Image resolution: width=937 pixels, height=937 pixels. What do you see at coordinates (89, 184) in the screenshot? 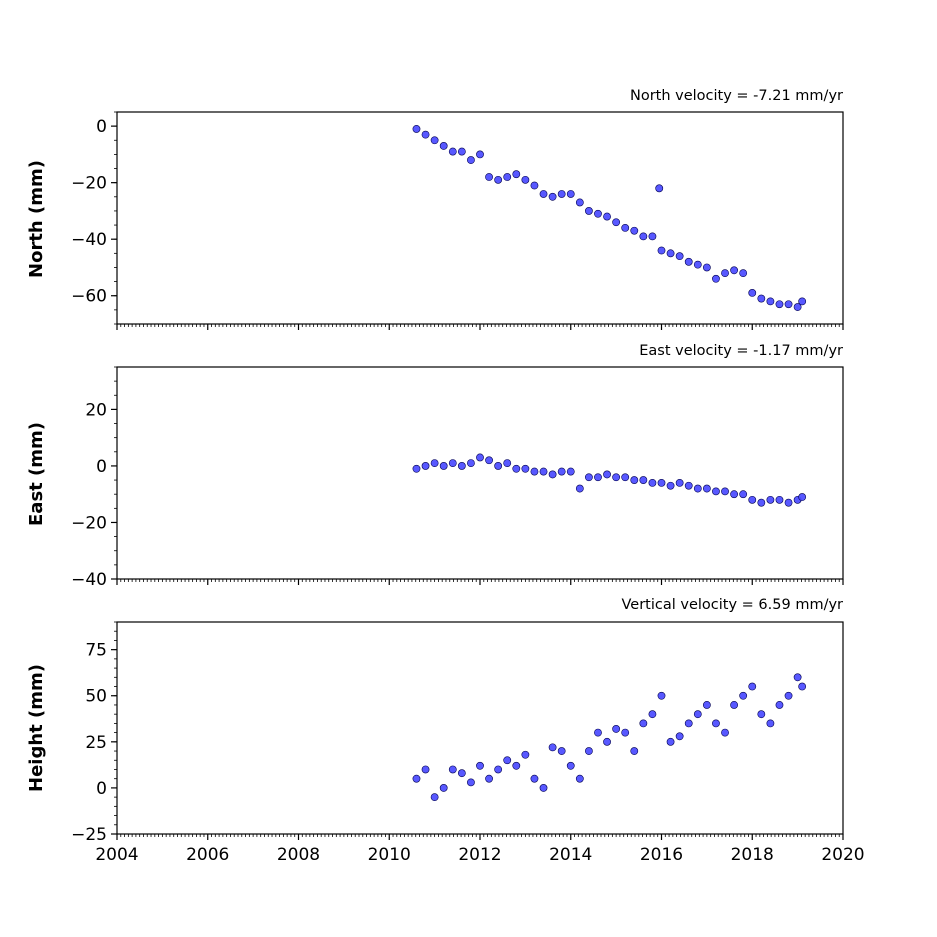
I see `y-tick-label: −20` at bounding box center [89, 184].